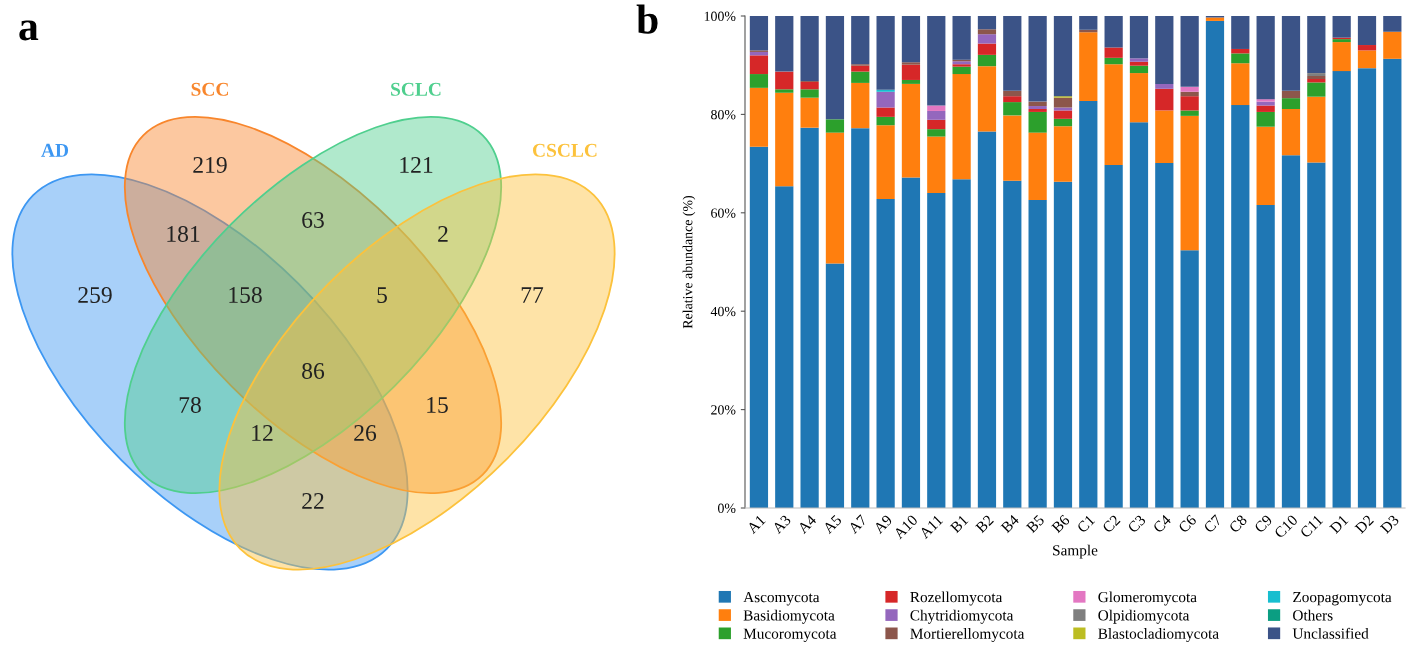 The image size is (1411, 656). I want to click on y-tick-label: 100%, so click(720, 16).